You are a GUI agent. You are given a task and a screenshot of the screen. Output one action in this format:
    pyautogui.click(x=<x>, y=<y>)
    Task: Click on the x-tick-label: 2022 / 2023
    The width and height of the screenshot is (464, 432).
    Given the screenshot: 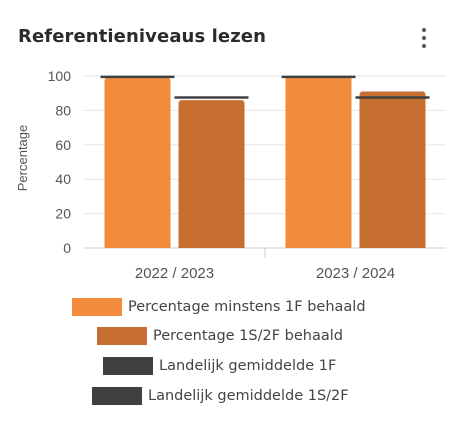 What is the action you would take?
    pyautogui.click(x=174, y=273)
    